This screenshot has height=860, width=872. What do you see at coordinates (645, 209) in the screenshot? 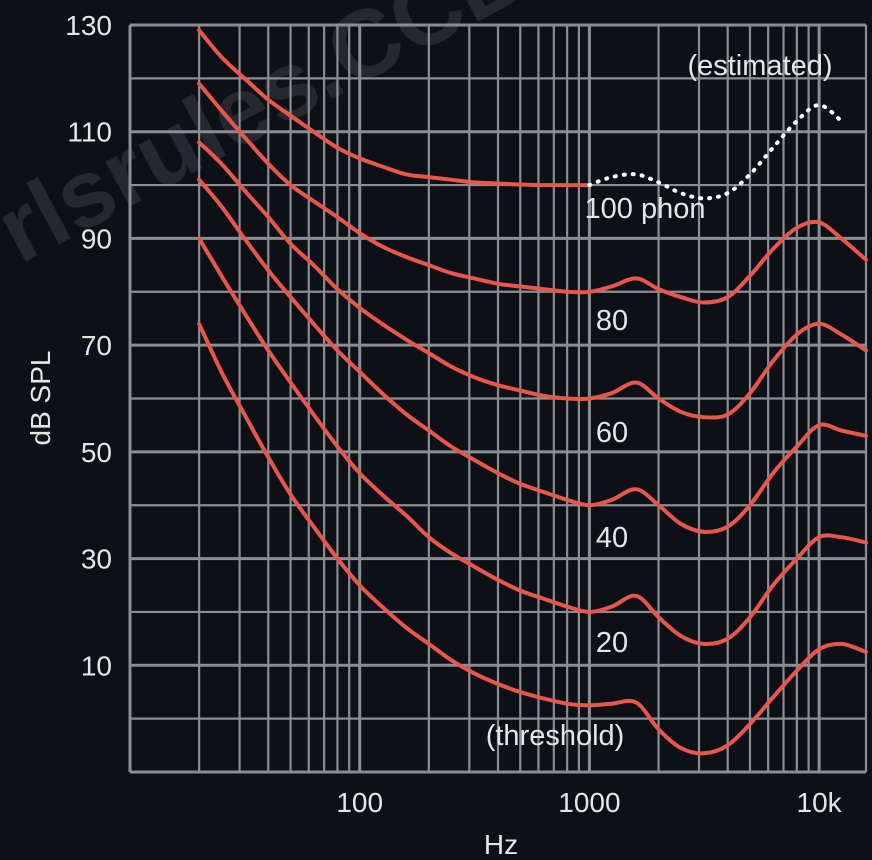
I see `curve-label-100-phon: 100 phon` at bounding box center [645, 209].